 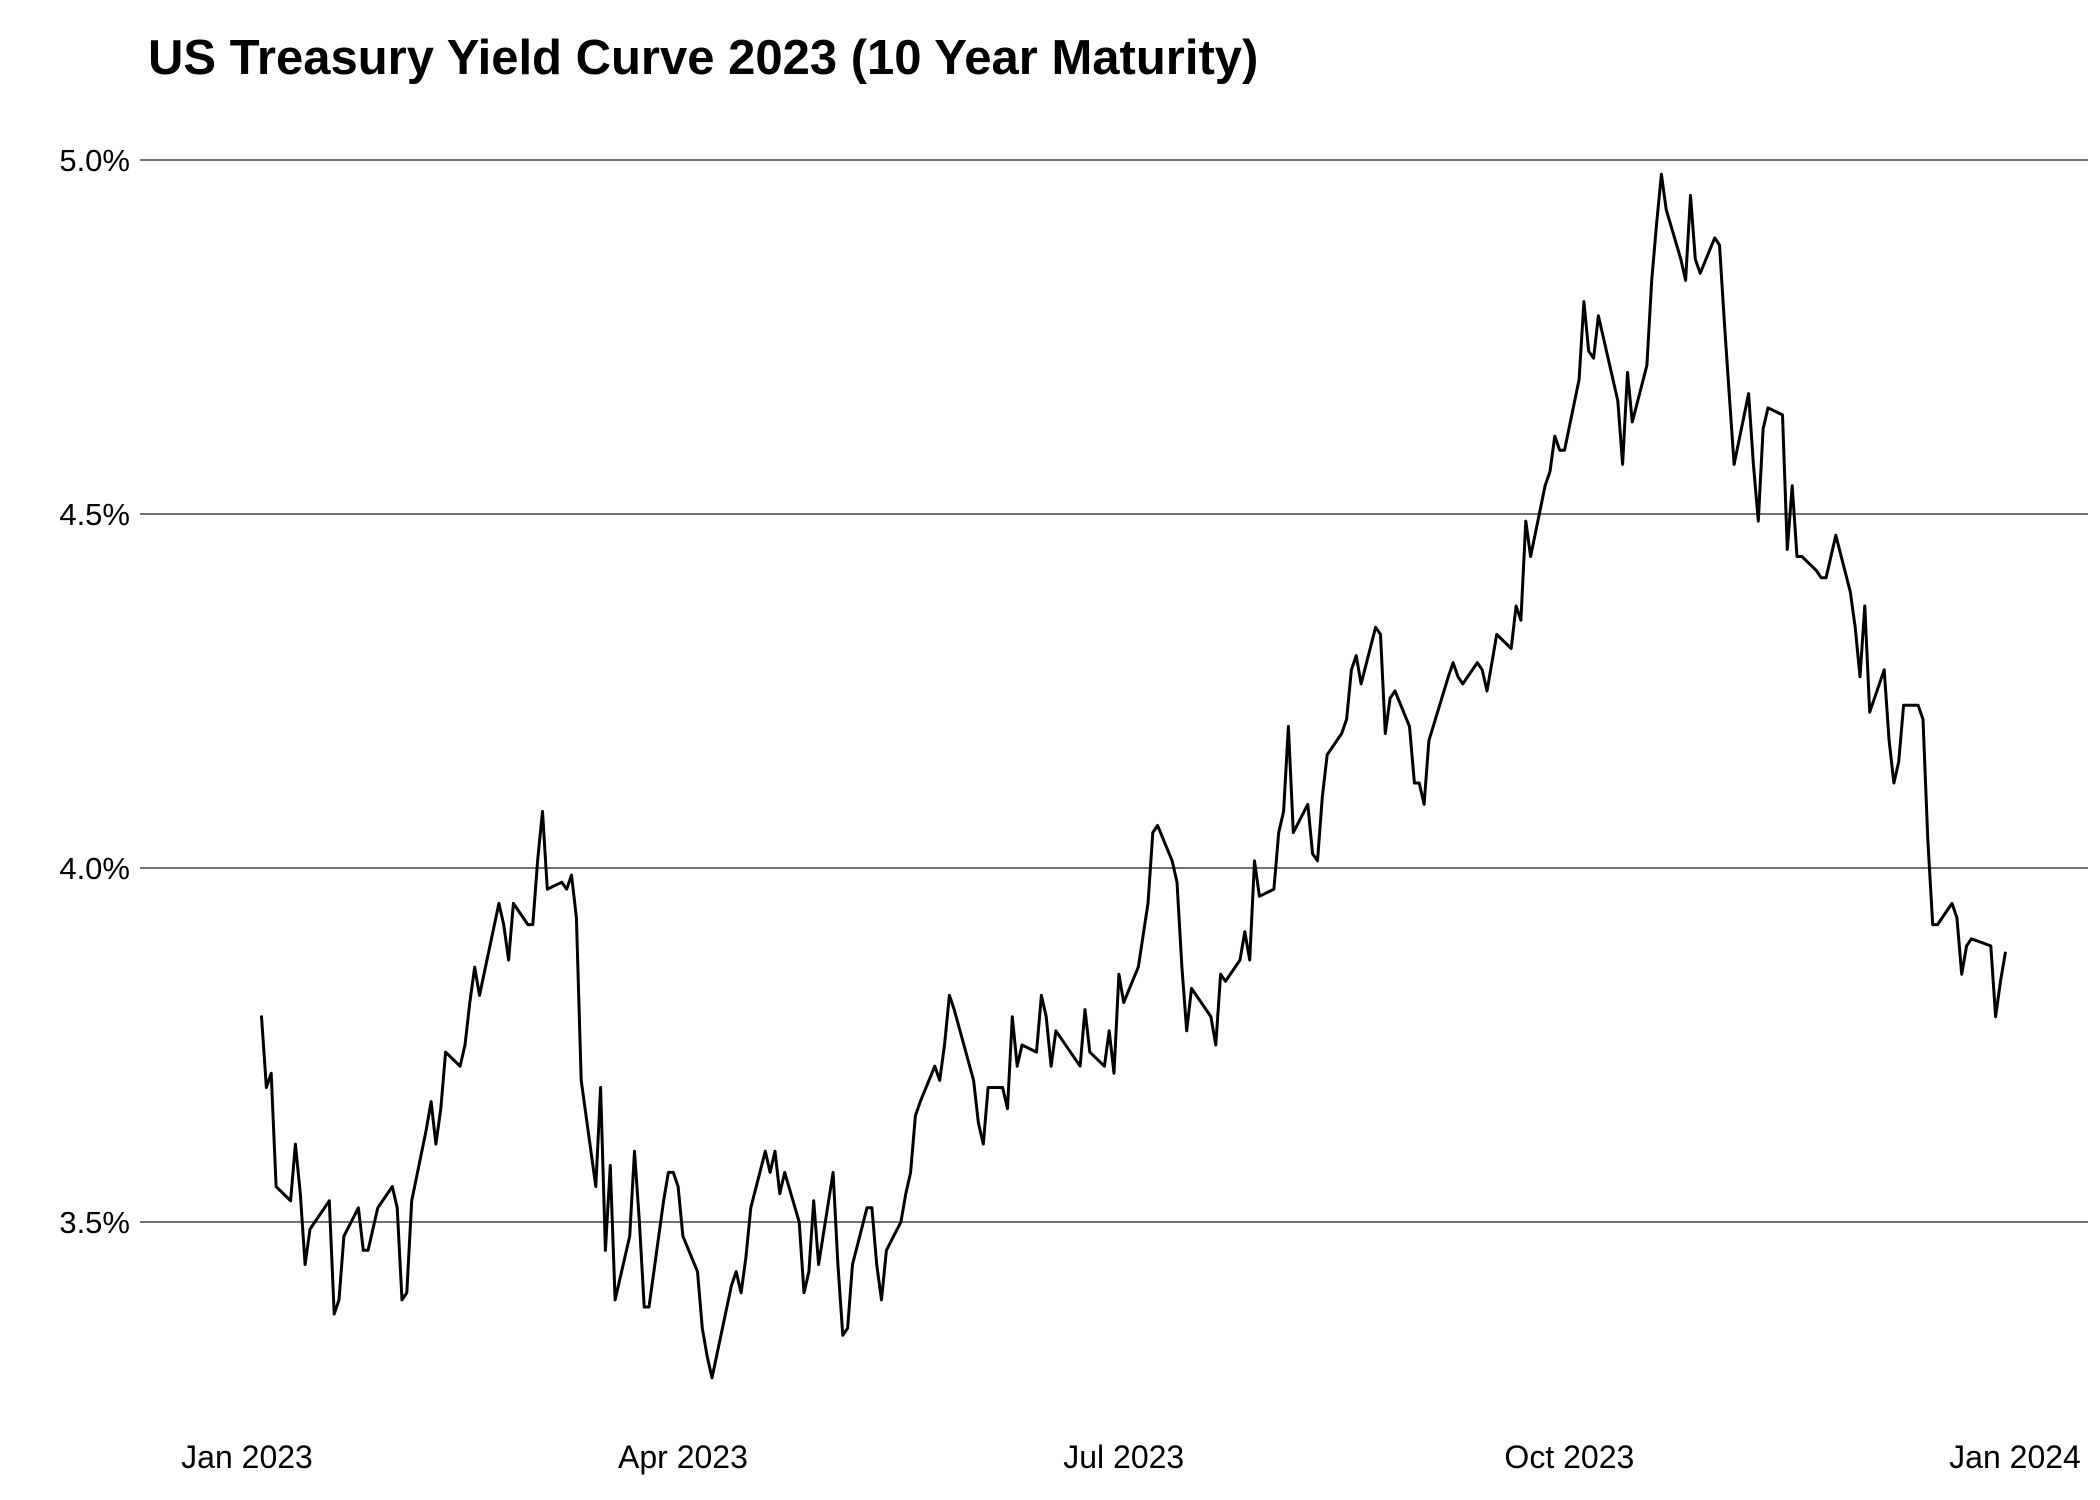 I want to click on x-tick-label-jul-2023: Jul 2023, so click(x=1123, y=1457).